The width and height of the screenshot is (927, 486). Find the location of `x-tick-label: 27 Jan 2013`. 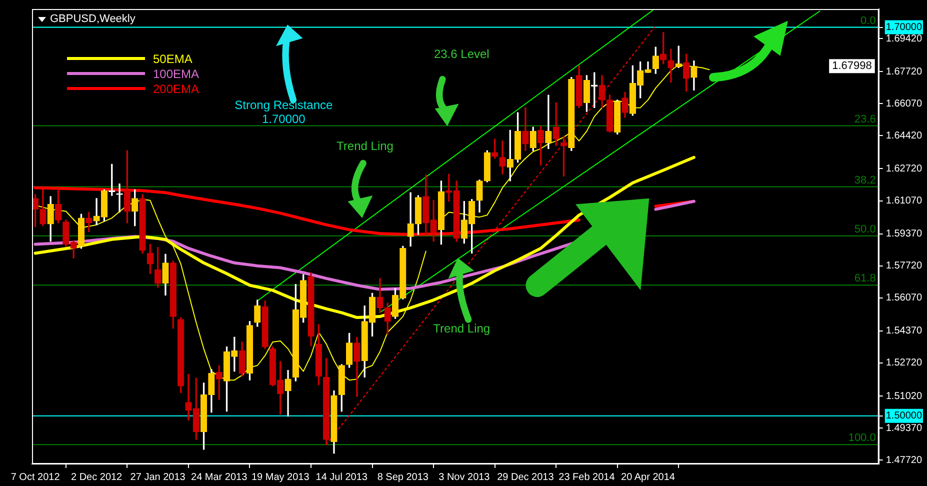

x-tick-label: 27 Jan 2013 is located at coordinates (158, 477).